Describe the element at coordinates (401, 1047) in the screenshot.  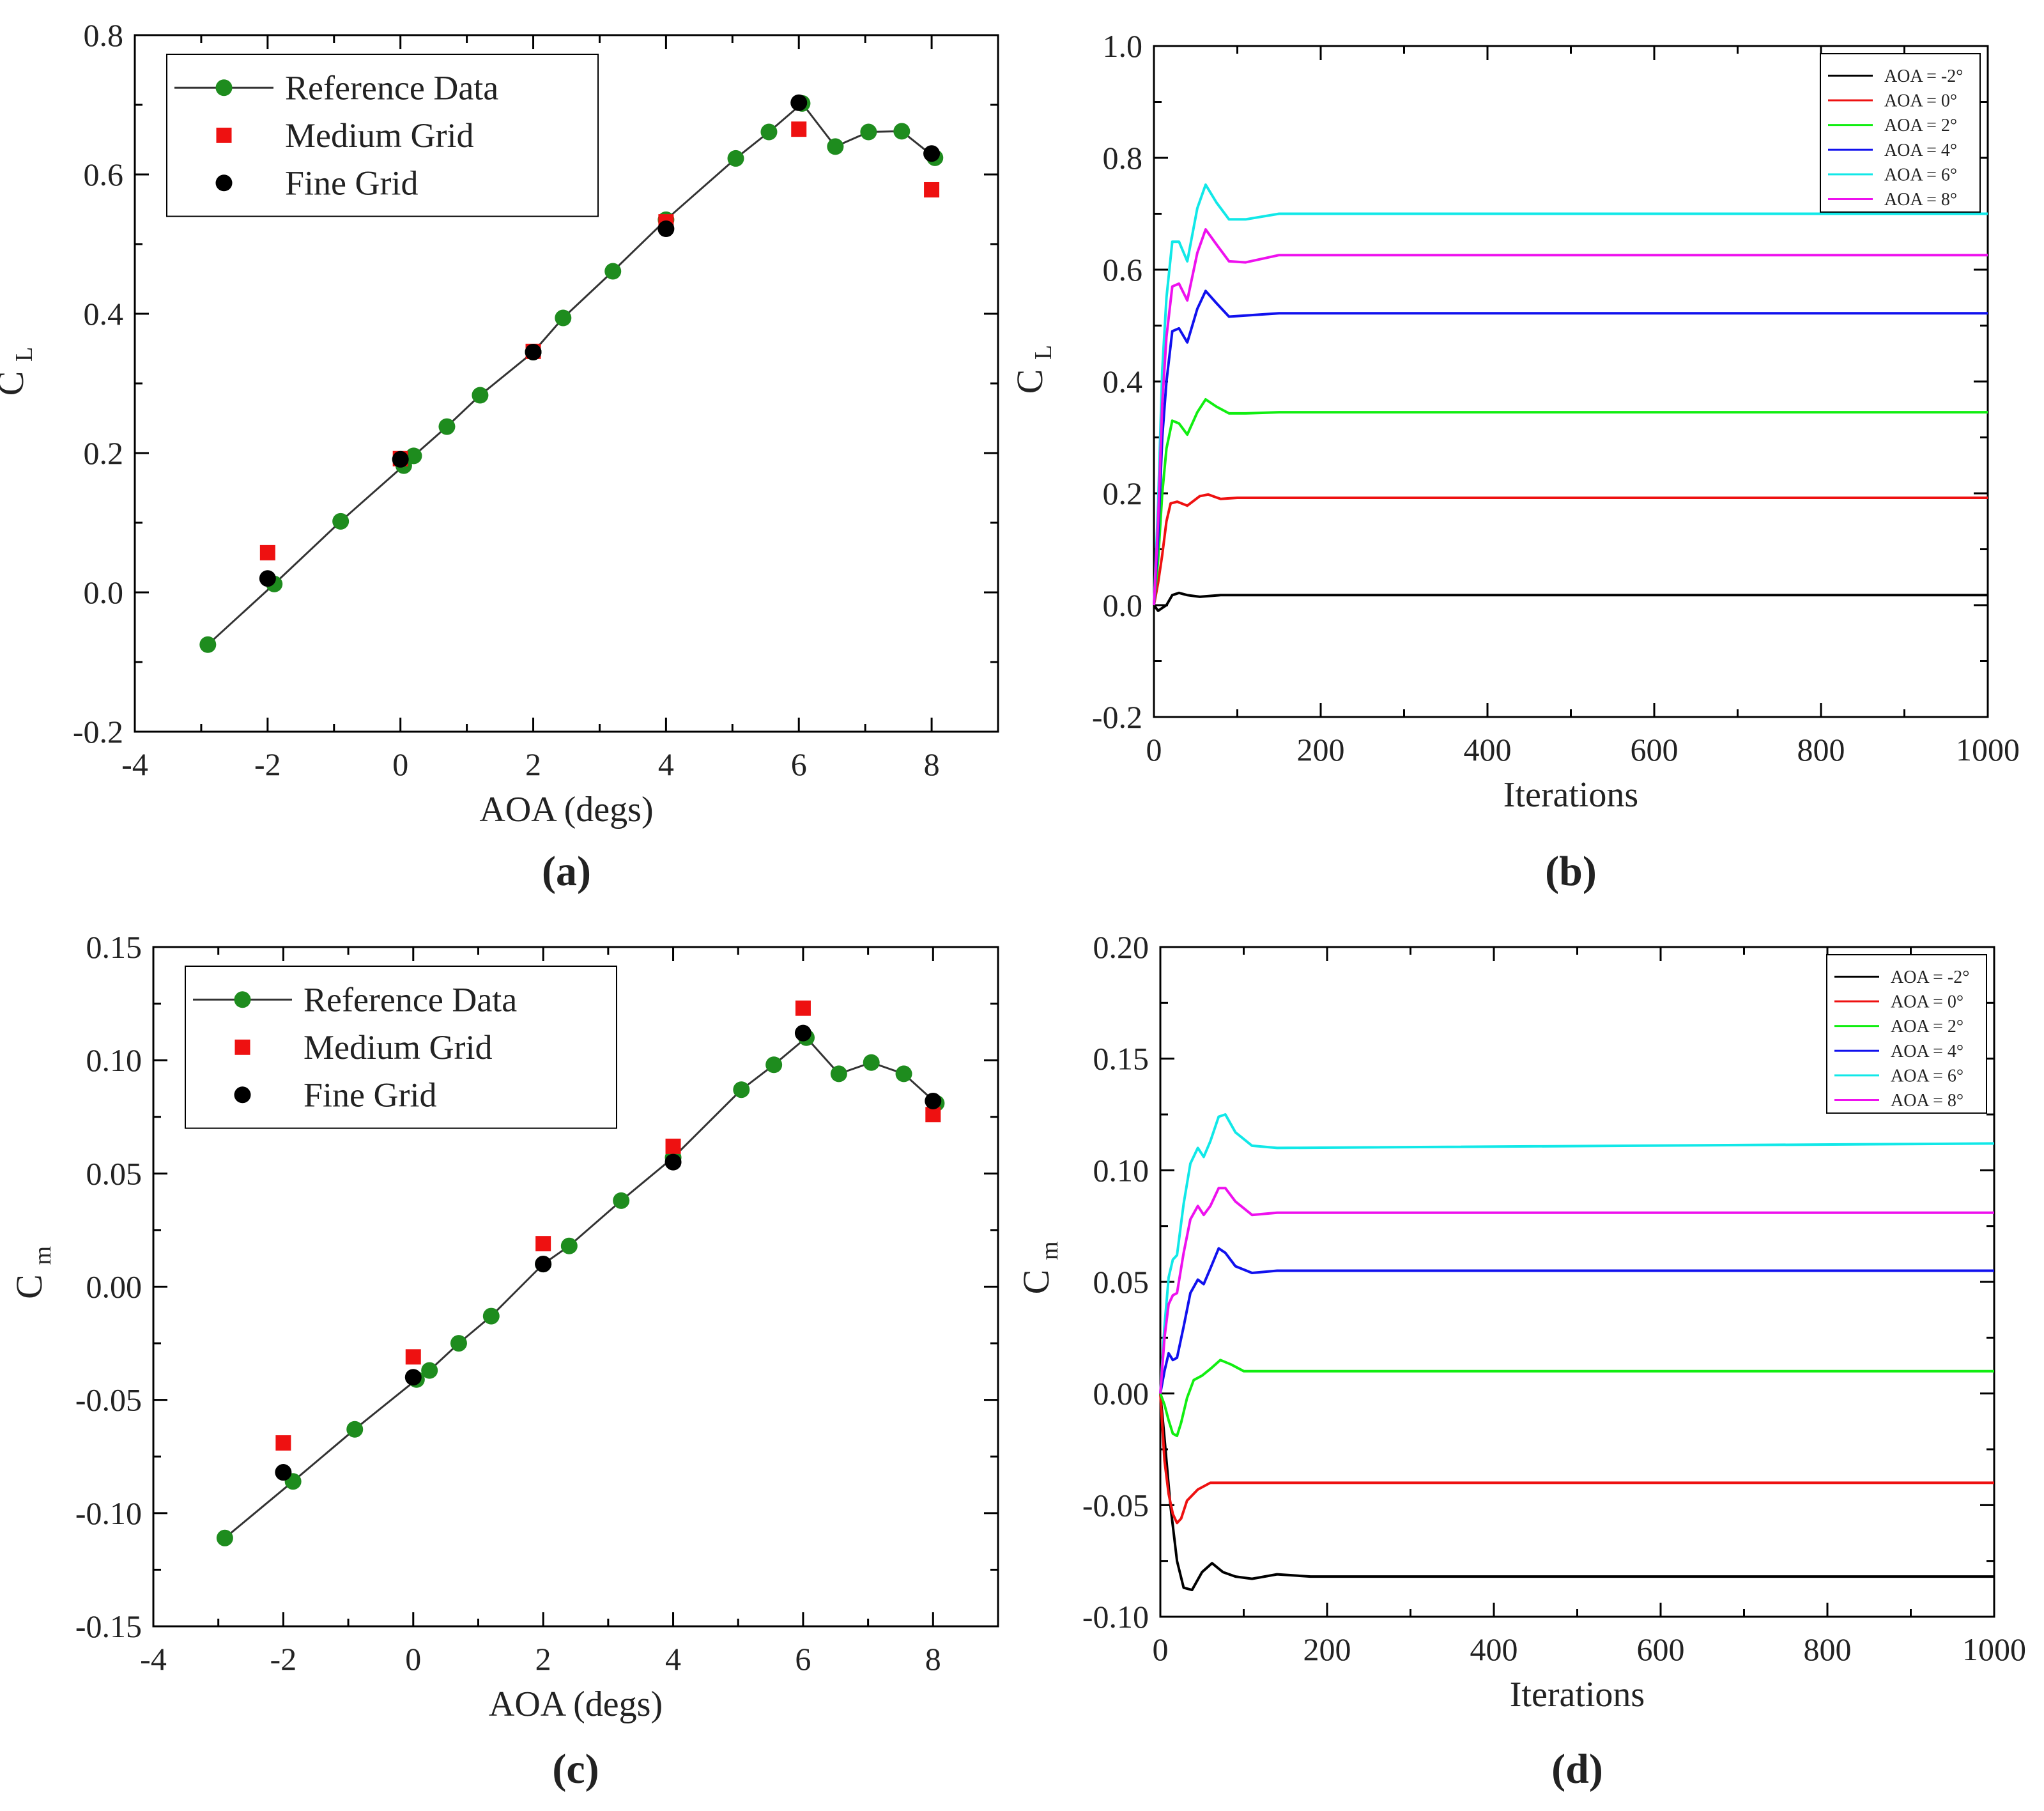
I see `legend: Reference Data Medium Grid Fine Grid` at that location.